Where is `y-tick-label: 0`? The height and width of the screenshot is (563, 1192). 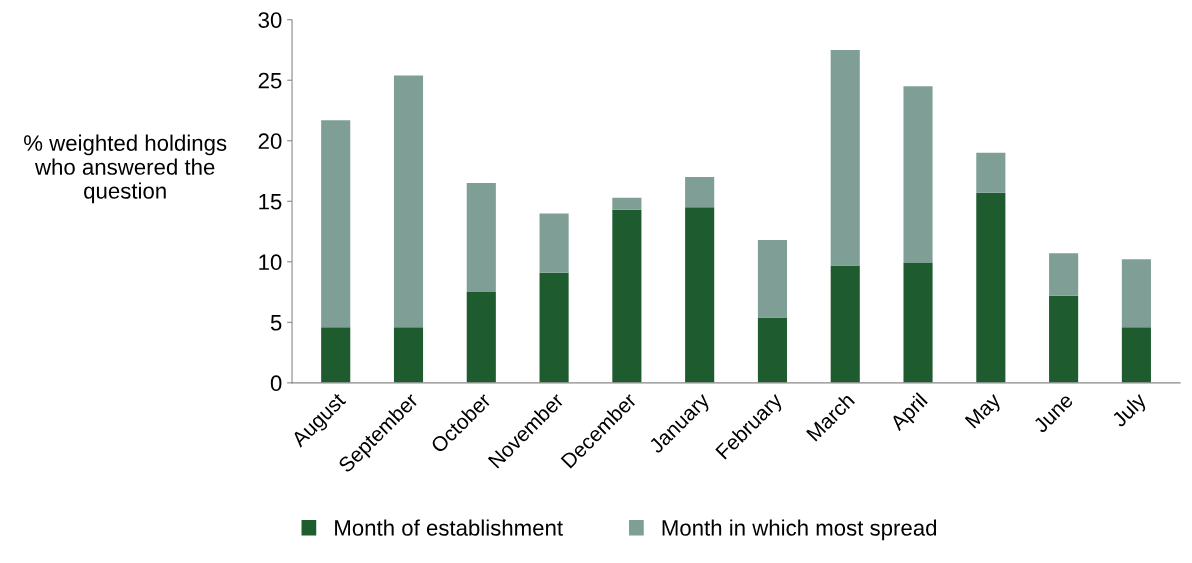 y-tick-label: 0 is located at coordinates (276, 383).